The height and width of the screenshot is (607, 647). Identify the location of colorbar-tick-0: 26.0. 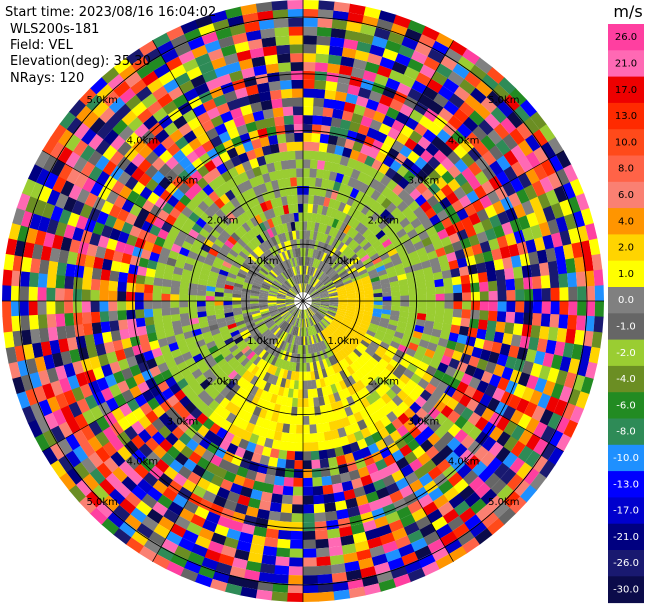
(626, 37).